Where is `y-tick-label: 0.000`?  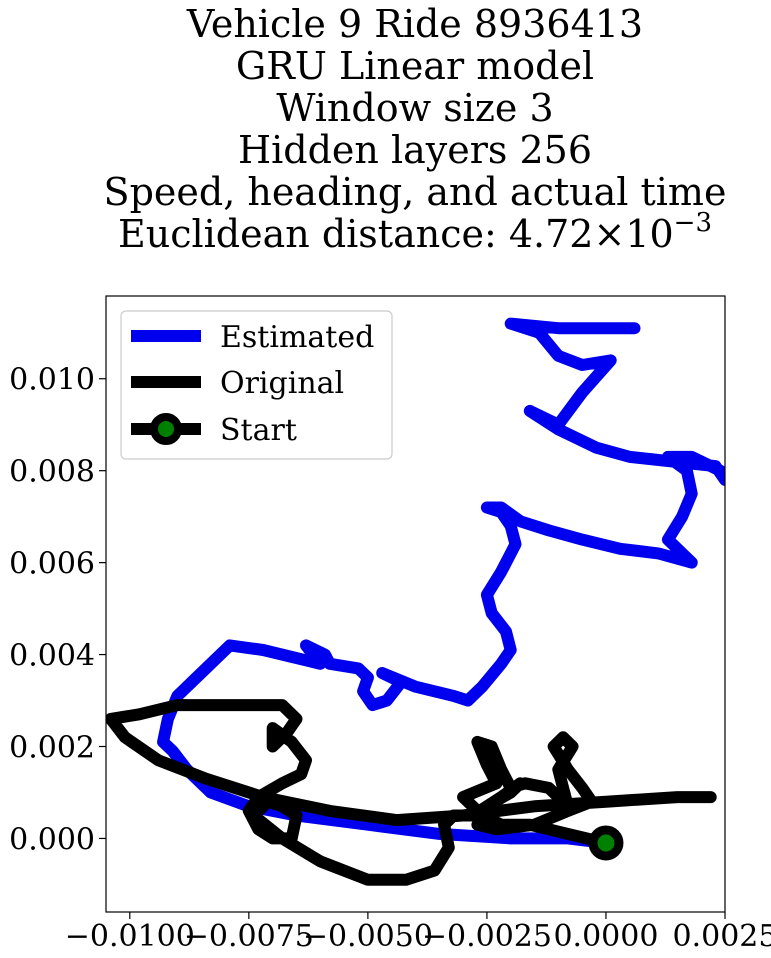
y-tick-label: 0.000 is located at coordinates (52, 839).